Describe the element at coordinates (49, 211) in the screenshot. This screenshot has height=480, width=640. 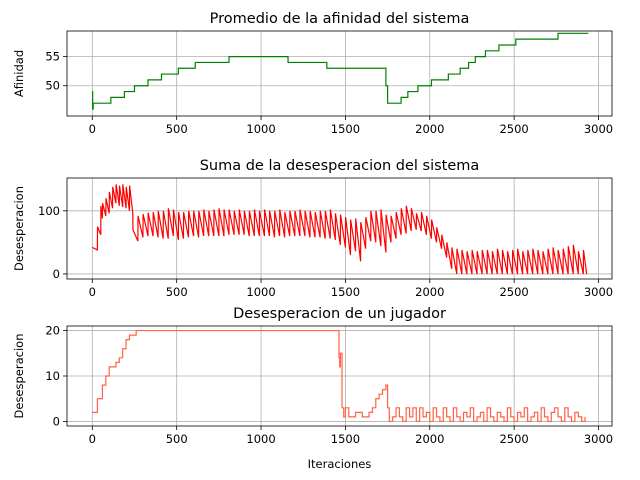
I see `y-tick-label: 100` at that location.